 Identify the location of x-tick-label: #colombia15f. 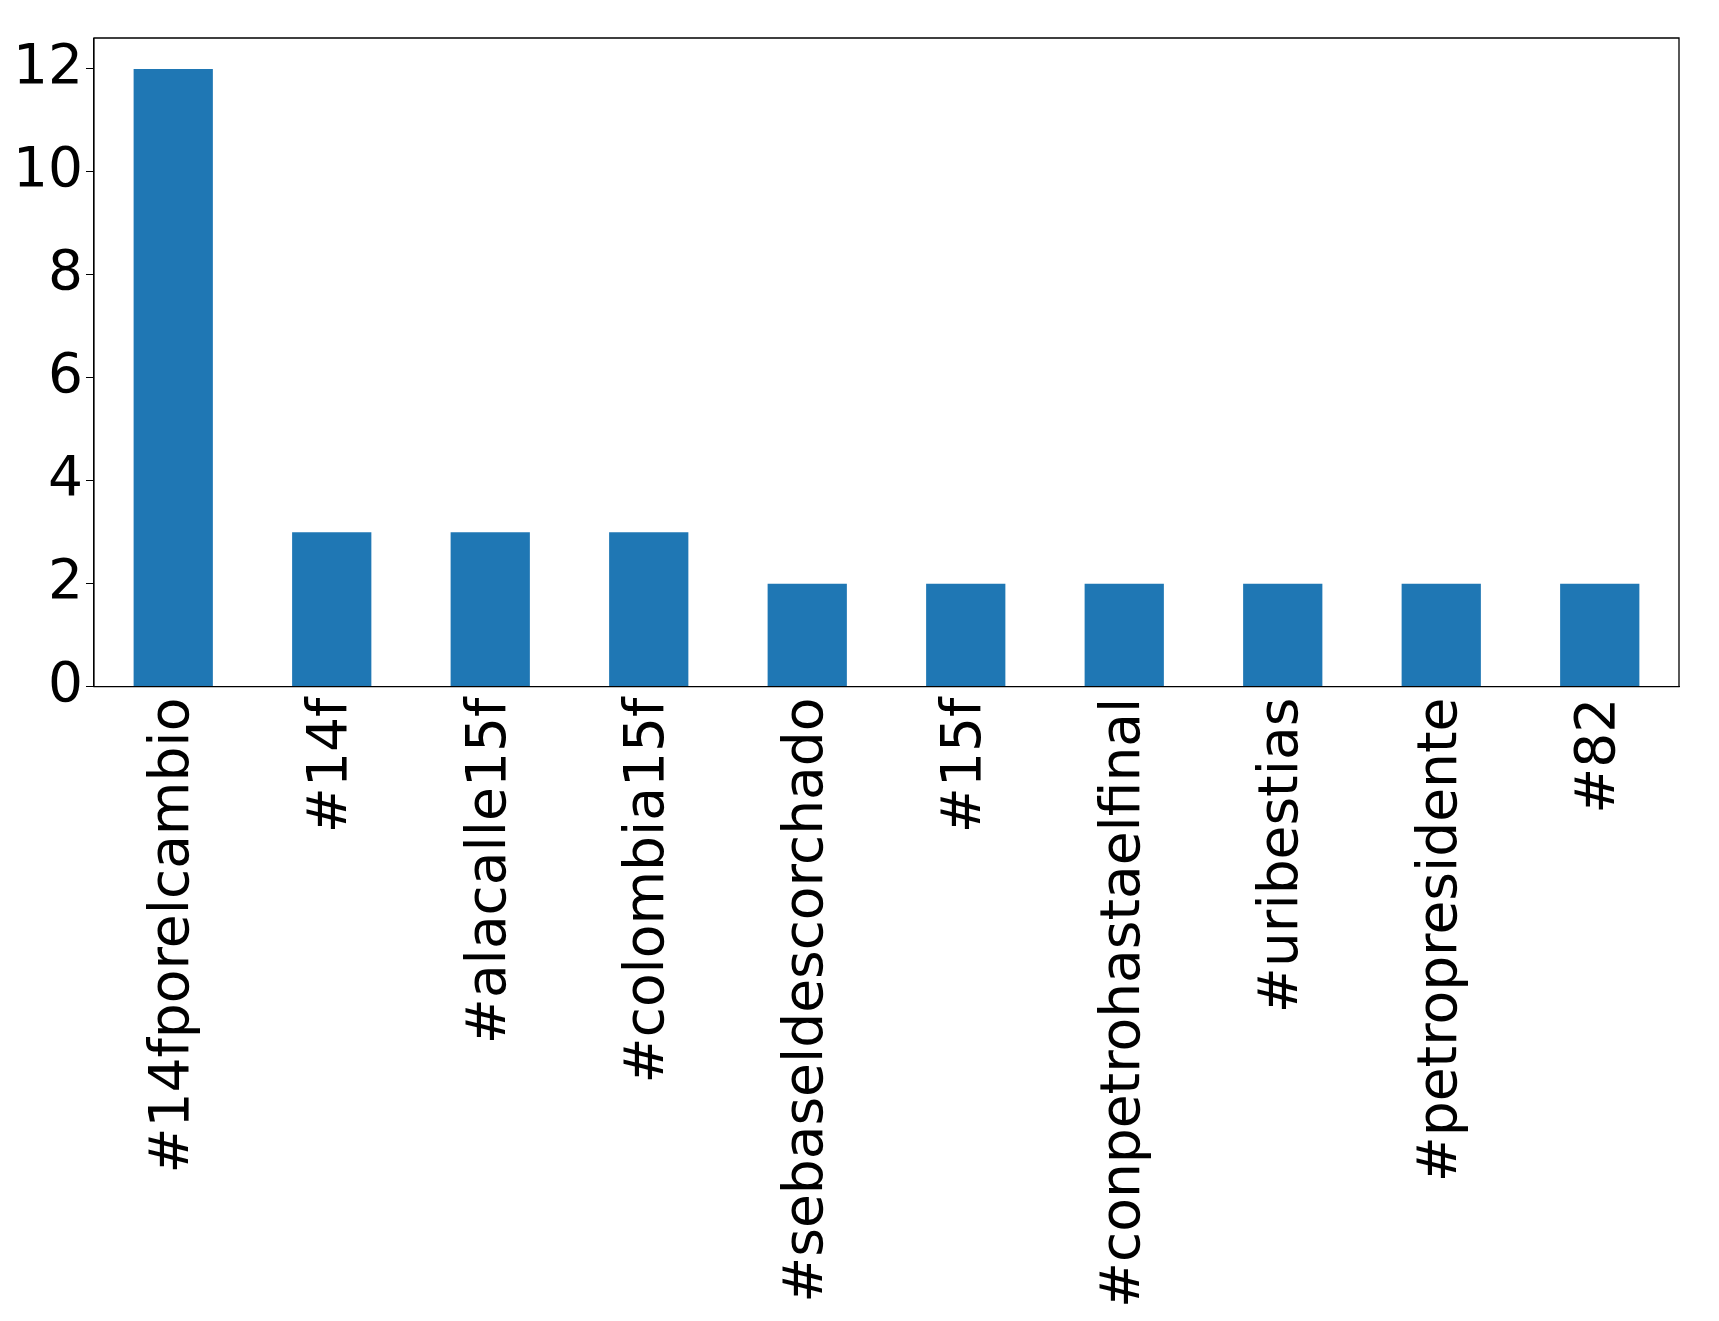
(644, 890).